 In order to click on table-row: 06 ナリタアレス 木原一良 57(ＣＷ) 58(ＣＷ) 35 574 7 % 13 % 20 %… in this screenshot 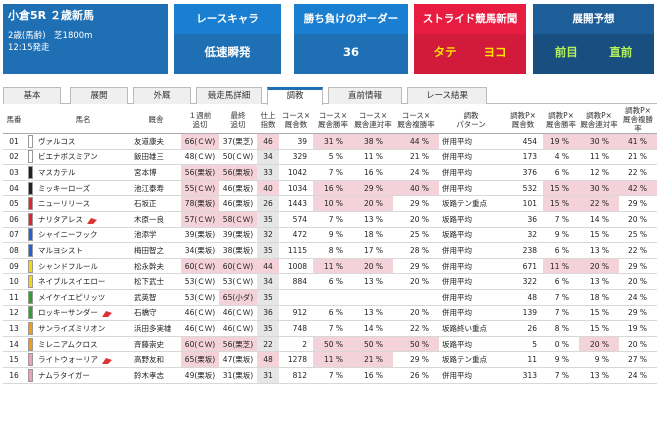, I will do `click(330, 219)`.